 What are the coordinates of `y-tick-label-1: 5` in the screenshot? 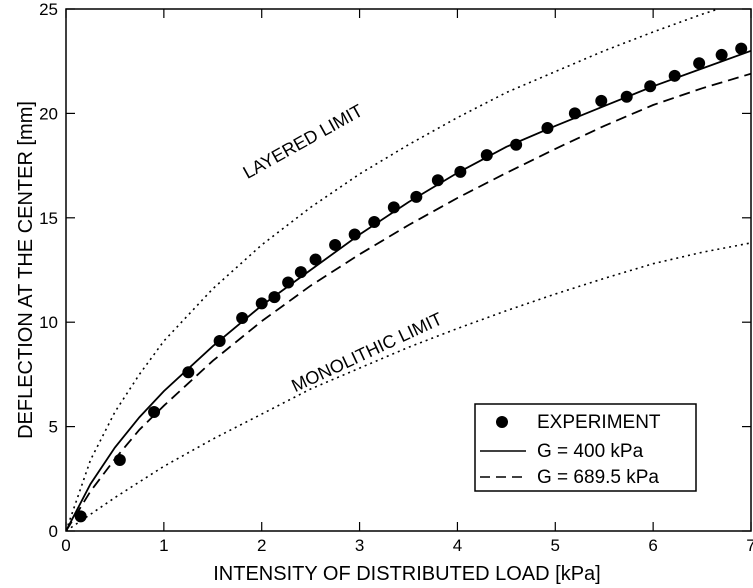 It's located at (53, 427).